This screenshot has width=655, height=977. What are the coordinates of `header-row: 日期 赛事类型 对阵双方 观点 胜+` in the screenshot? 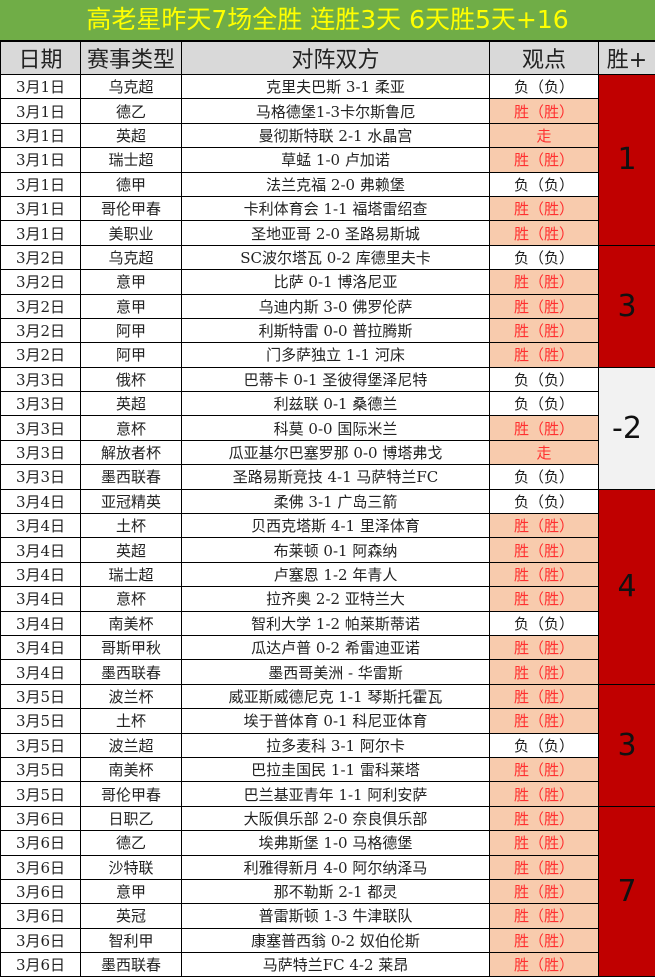 It's located at (328, 58).